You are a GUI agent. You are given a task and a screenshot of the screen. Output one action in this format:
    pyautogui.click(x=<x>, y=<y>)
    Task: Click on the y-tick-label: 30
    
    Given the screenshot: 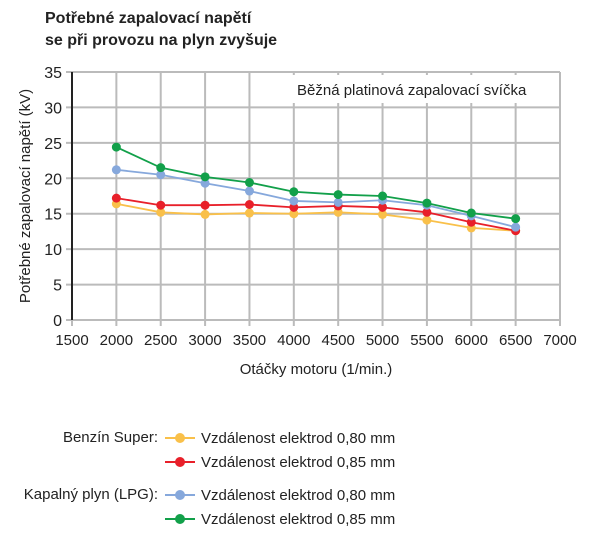 What is the action you would take?
    pyautogui.click(x=53, y=108)
    